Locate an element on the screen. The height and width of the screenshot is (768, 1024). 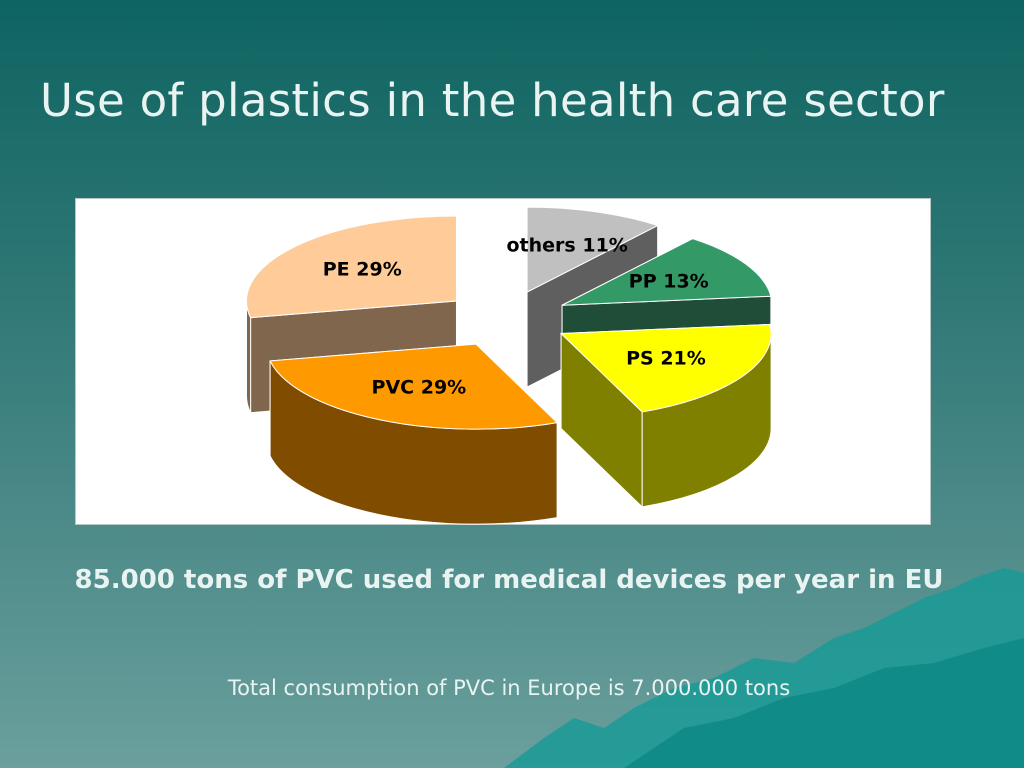
slice-label-pp: PP 13% is located at coordinates (669, 281).